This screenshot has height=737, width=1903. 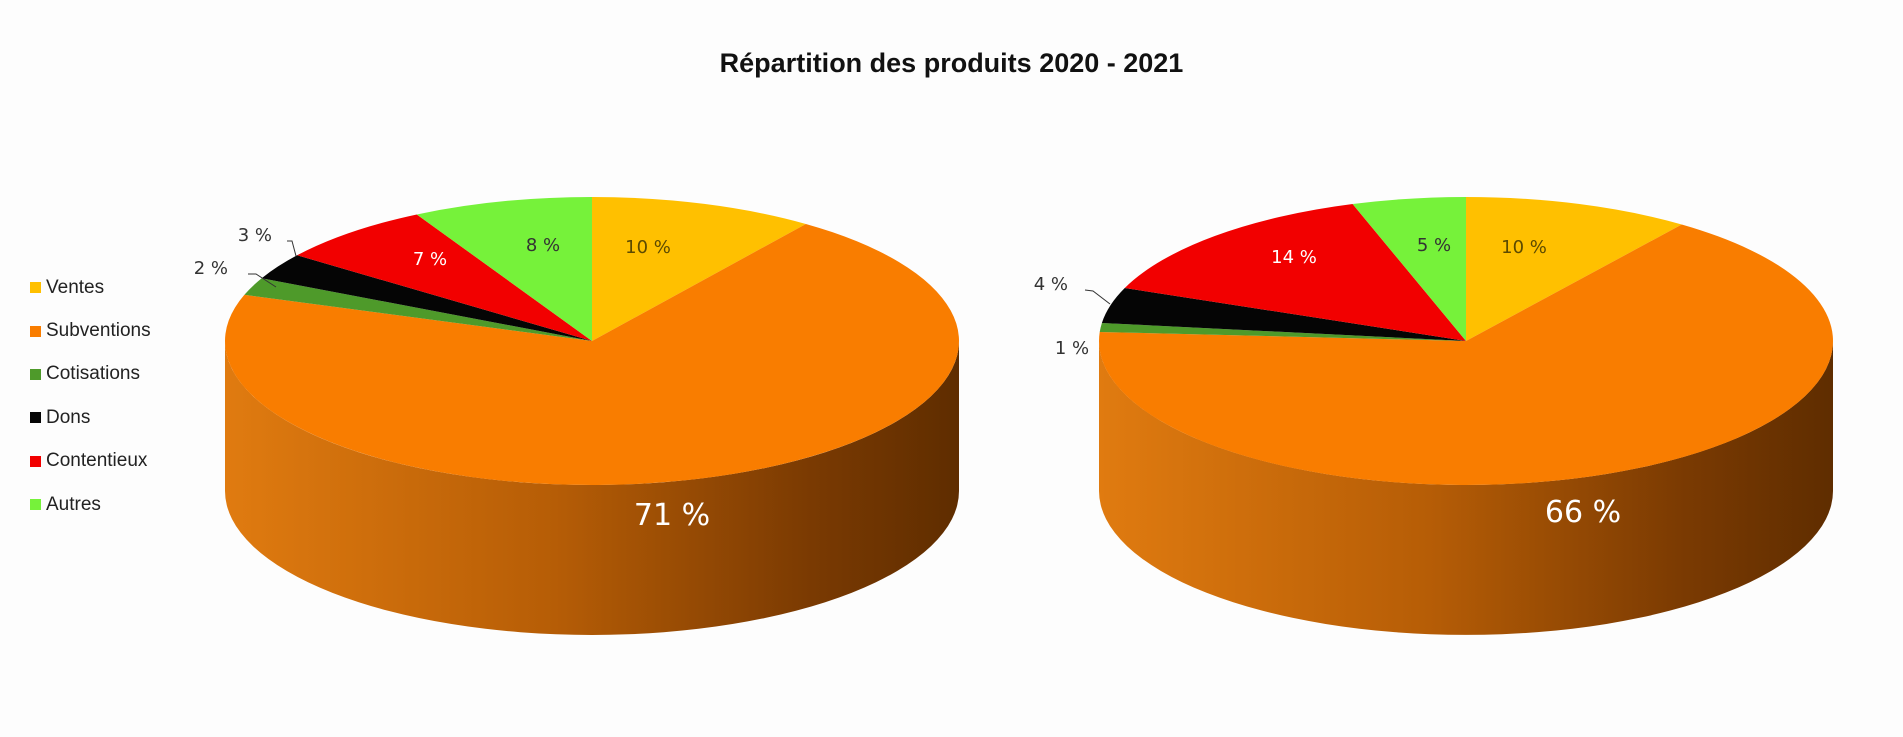 I want to click on legend-item-subventions: Subventions, so click(x=90, y=330).